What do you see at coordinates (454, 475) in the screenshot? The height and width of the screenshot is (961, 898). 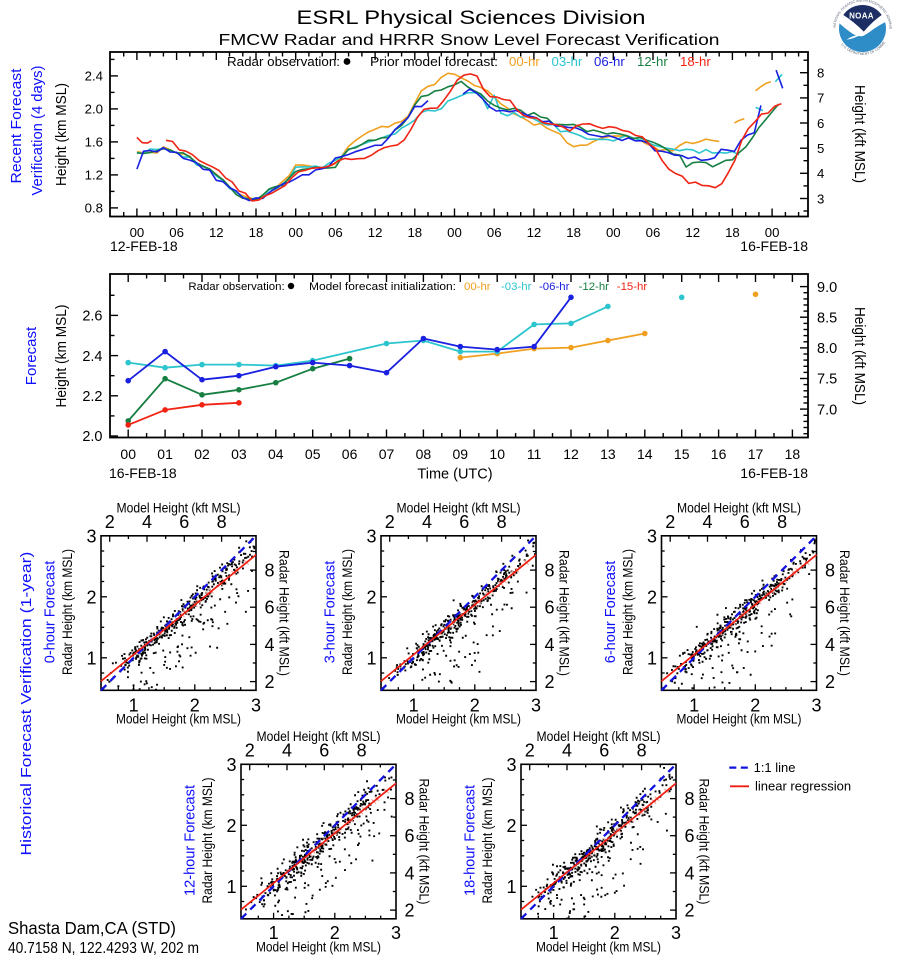 I see `svg-text: Time (UTC)` at bounding box center [454, 475].